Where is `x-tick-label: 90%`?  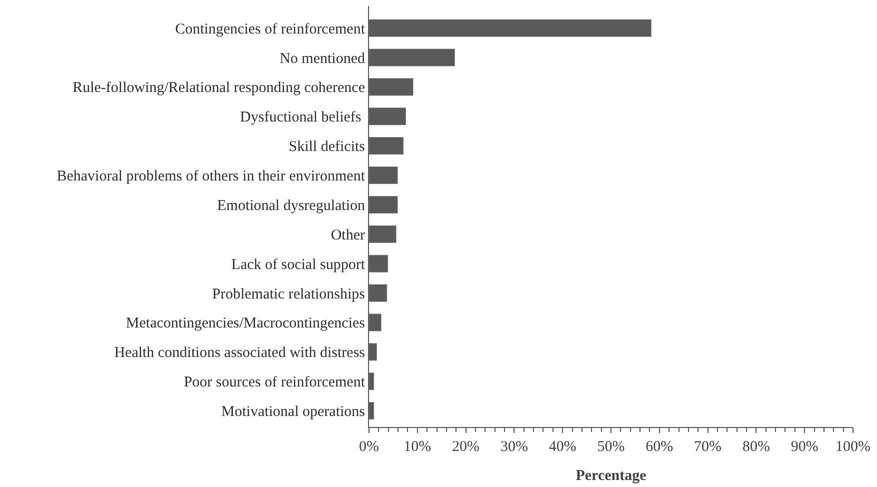
x-tick-label: 90% is located at coordinates (804, 447).